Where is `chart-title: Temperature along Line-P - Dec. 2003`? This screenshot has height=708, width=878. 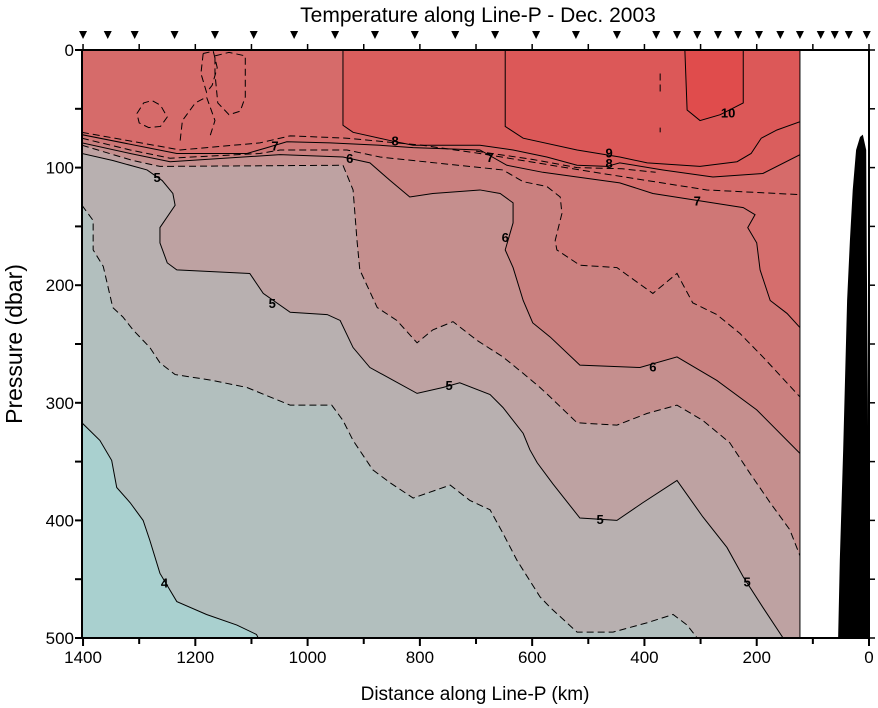
chart-title: Temperature along Line-P - Dec. 2003 is located at coordinates (478, 15).